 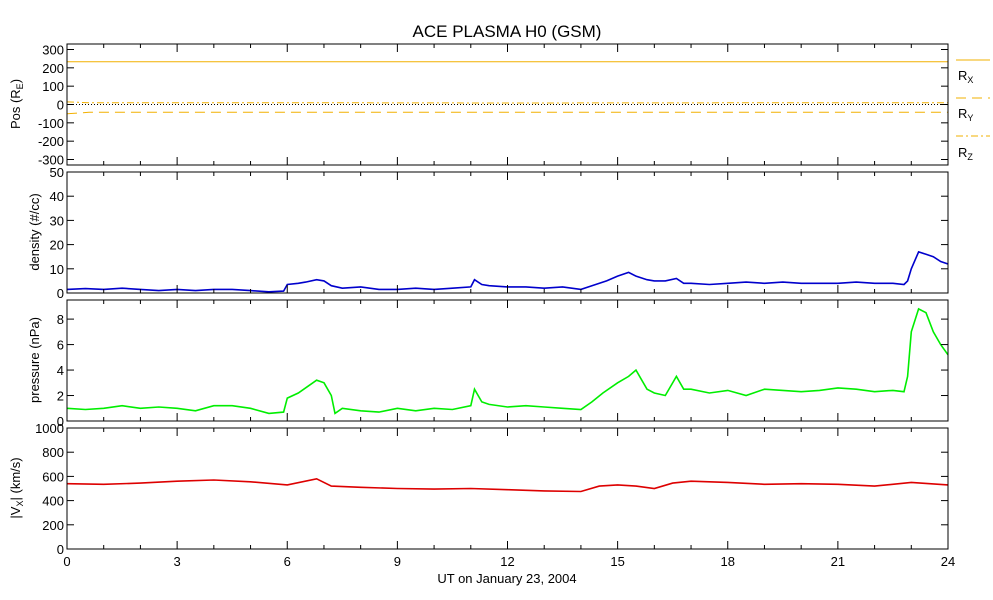 I want to click on series-line-density, so click(x=507, y=271).